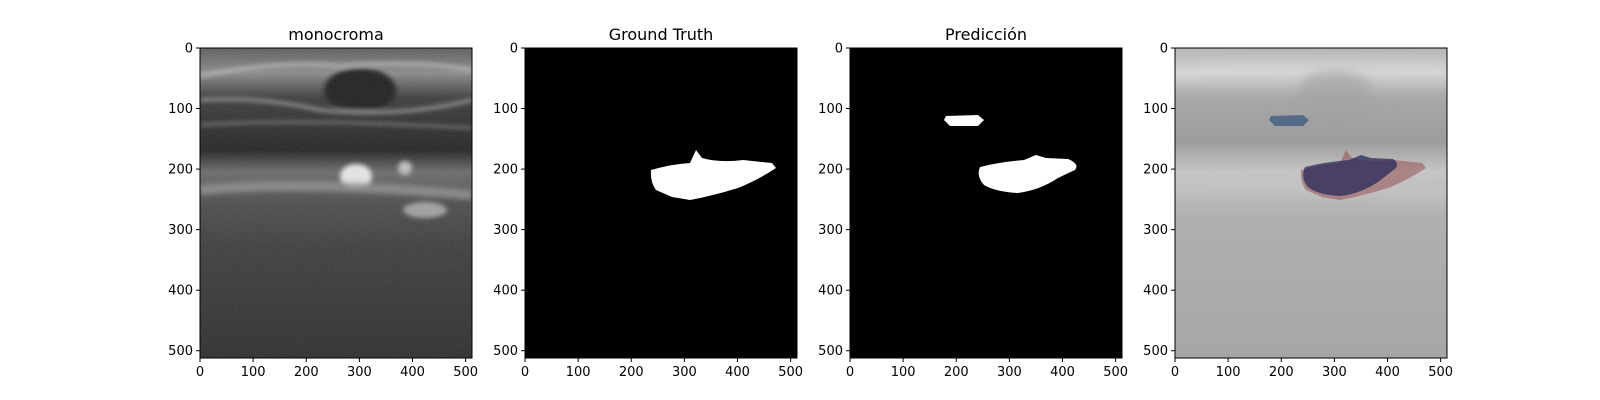  I want to click on ultrasound-image, so click(336, 203).